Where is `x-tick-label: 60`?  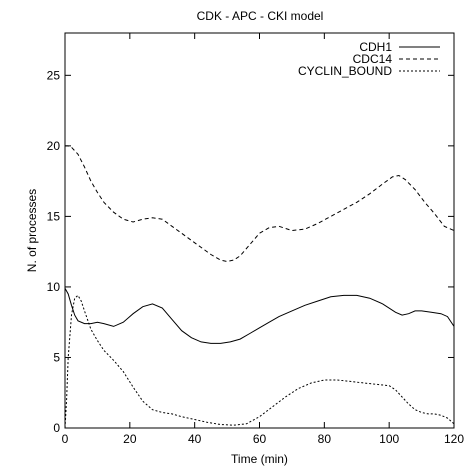
x-tick-label: 60 is located at coordinates (260, 439).